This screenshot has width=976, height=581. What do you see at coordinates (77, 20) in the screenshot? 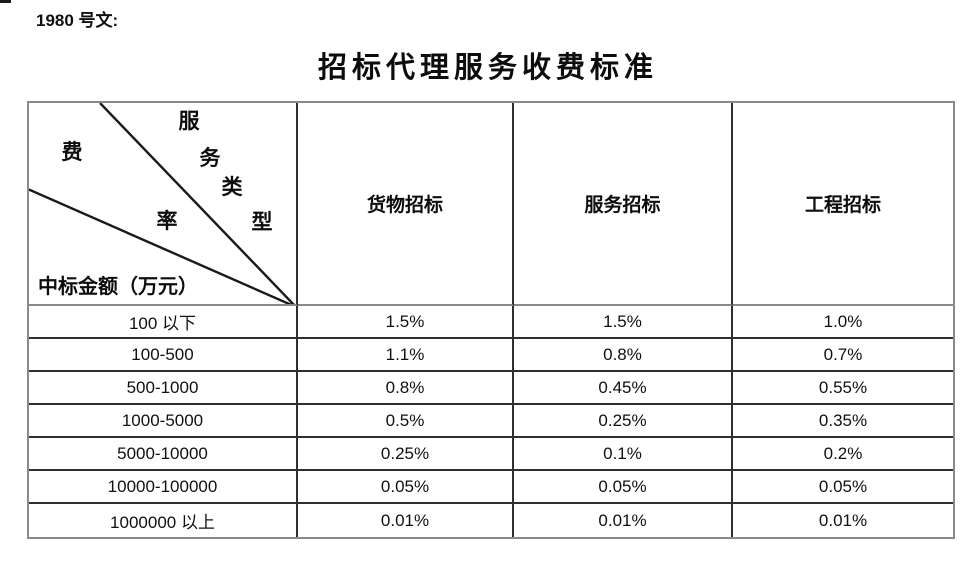
I see `doc-number: 1980 号文:` at bounding box center [77, 20].